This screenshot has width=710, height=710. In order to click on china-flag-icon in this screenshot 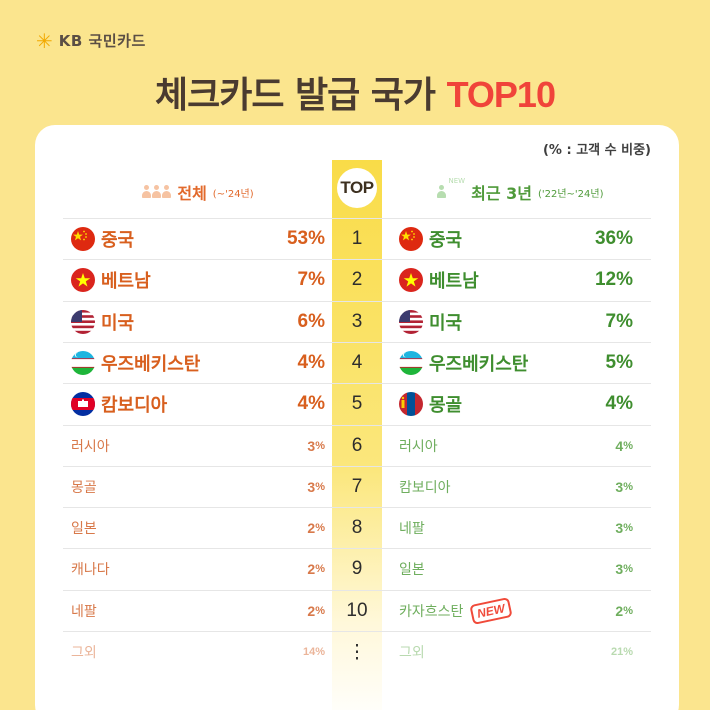, I will do `click(411, 239)`.